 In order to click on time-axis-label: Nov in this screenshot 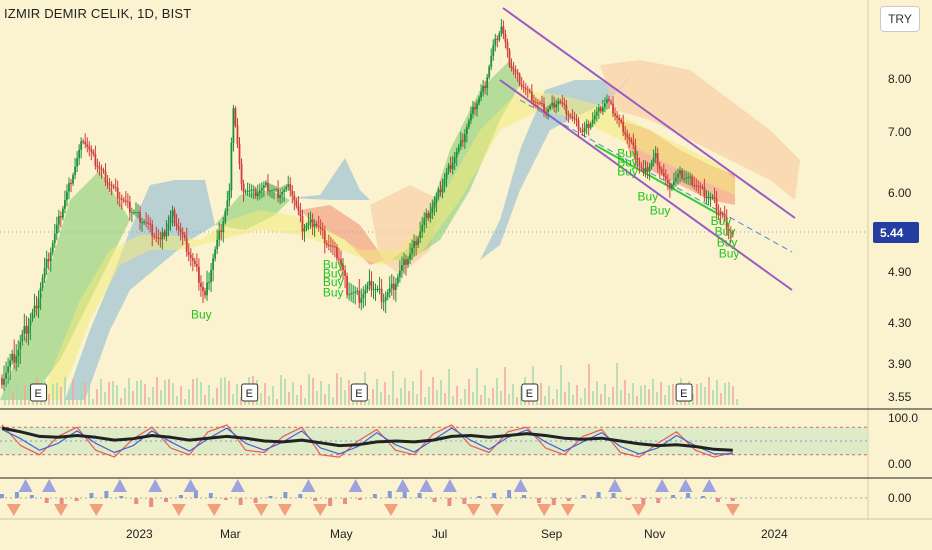, I will do `click(654, 534)`.